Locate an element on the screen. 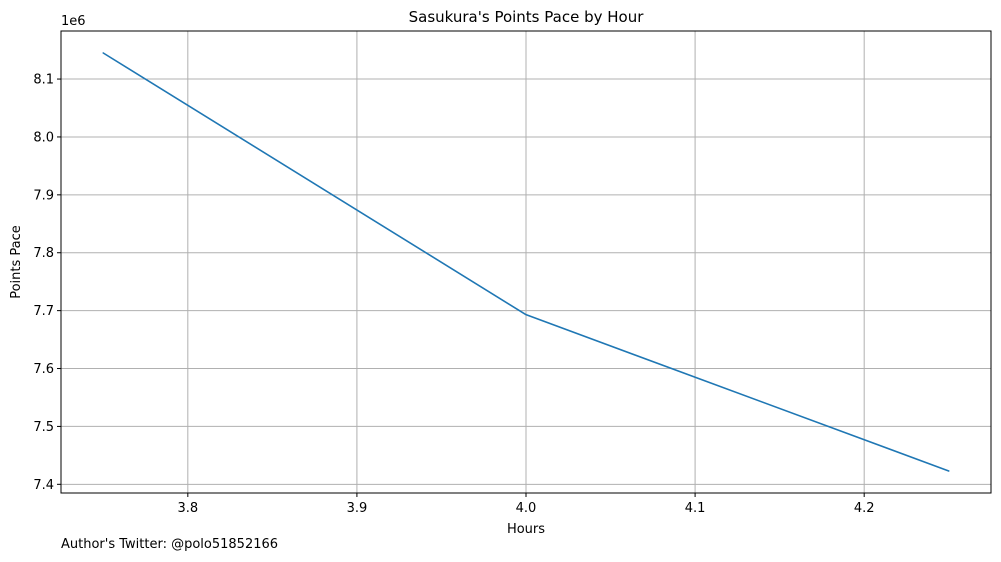  chart-title: Sasukura's Points Pace by Hour is located at coordinates (527, 17).